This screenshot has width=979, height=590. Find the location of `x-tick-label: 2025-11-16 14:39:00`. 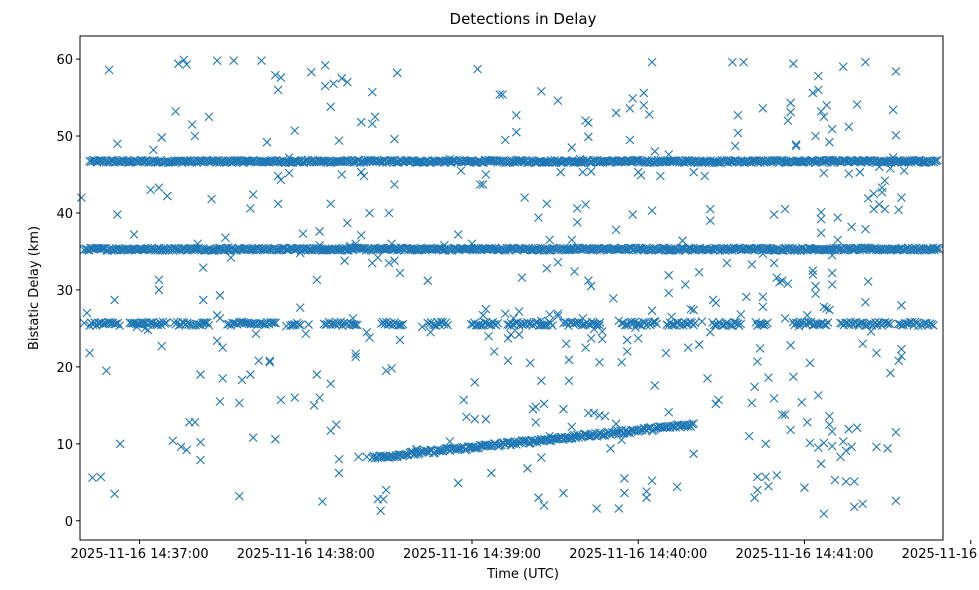

x-tick-label: 2025-11-16 14:39:00 is located at coordinates (472, 554).